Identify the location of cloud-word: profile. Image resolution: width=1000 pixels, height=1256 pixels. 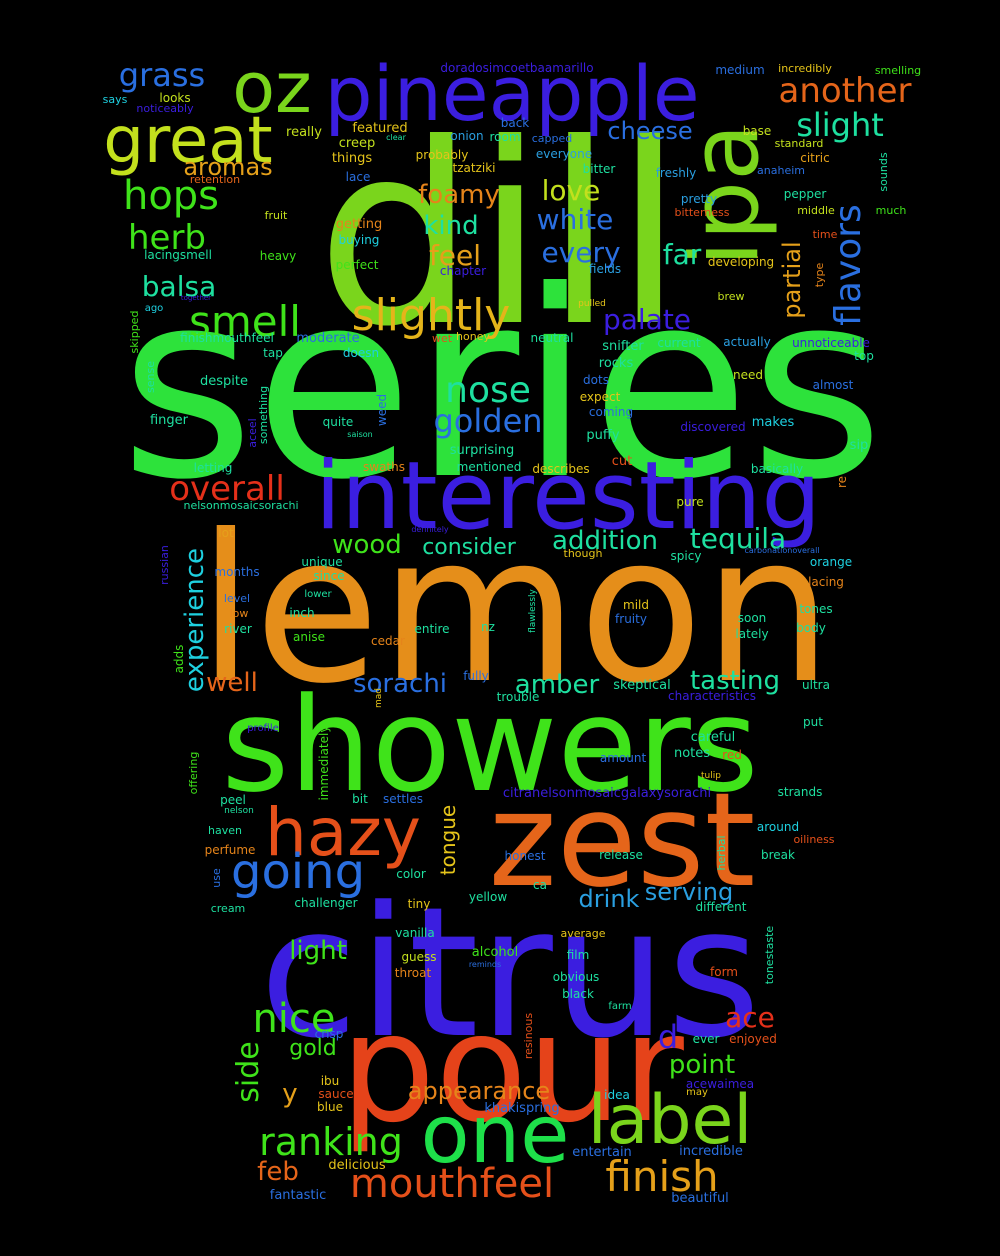
(263, 728).